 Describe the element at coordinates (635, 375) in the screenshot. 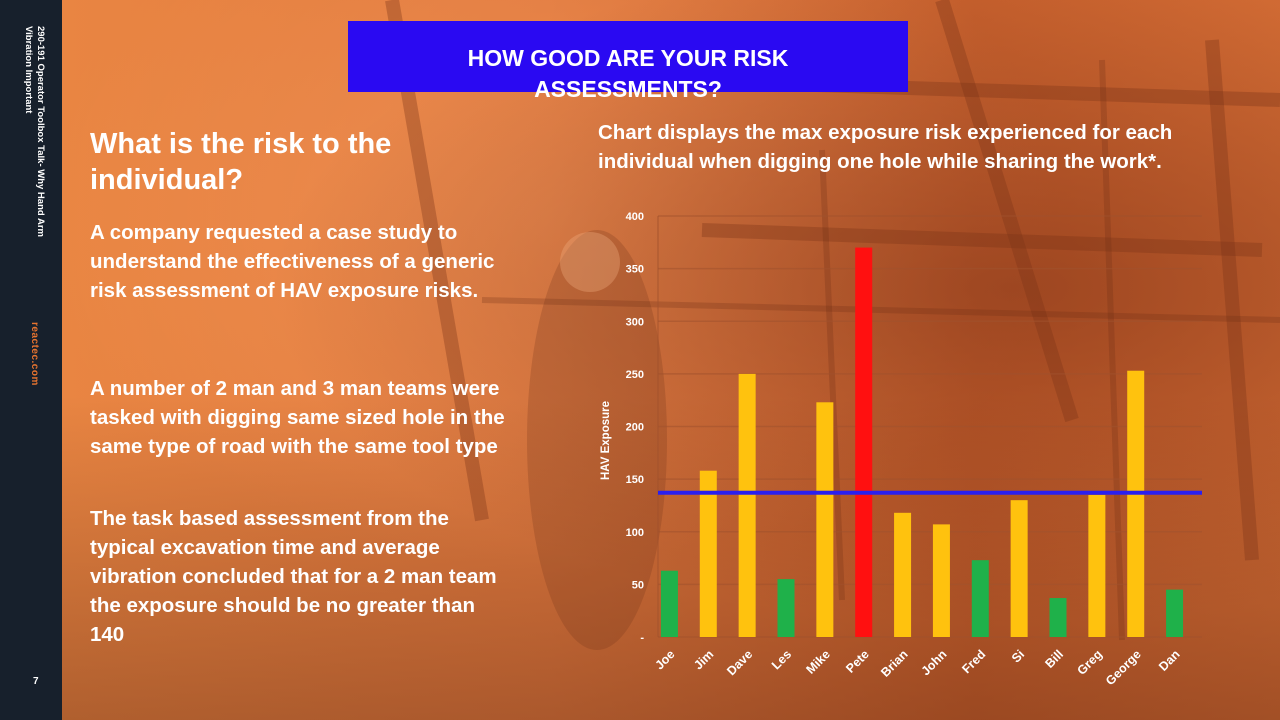

I see `y-tick-label-250: 250` at that location.